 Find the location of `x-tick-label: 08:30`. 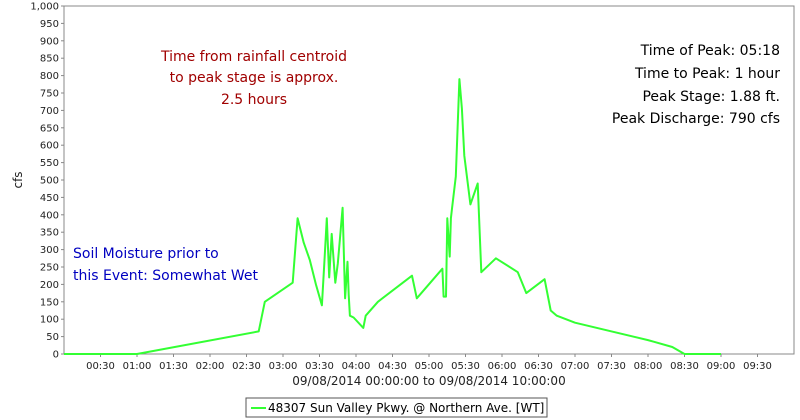

x-tick-label: 08:30 is located at coordinates (684, 366).